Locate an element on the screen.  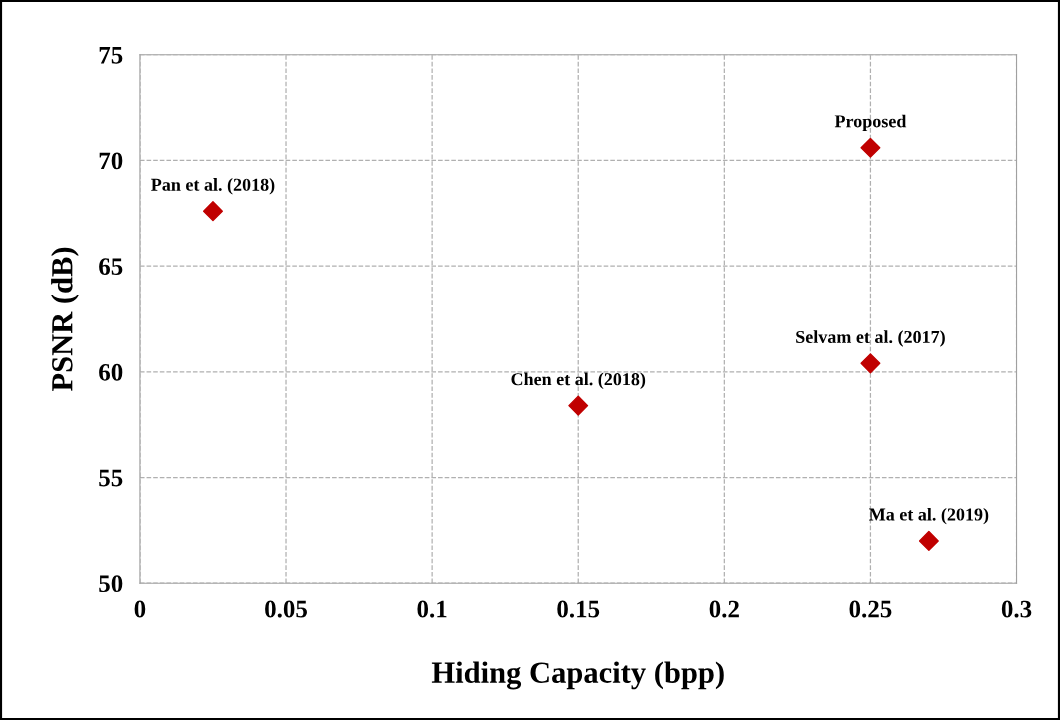
annotation: Ma et al. (2019) is located at coordinates (929, 516).